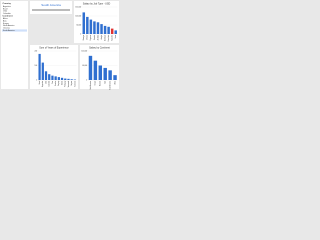  Describe the element at coordinates (90, 85) in the screenshot. I see `x-tick-label: North America` at that location.